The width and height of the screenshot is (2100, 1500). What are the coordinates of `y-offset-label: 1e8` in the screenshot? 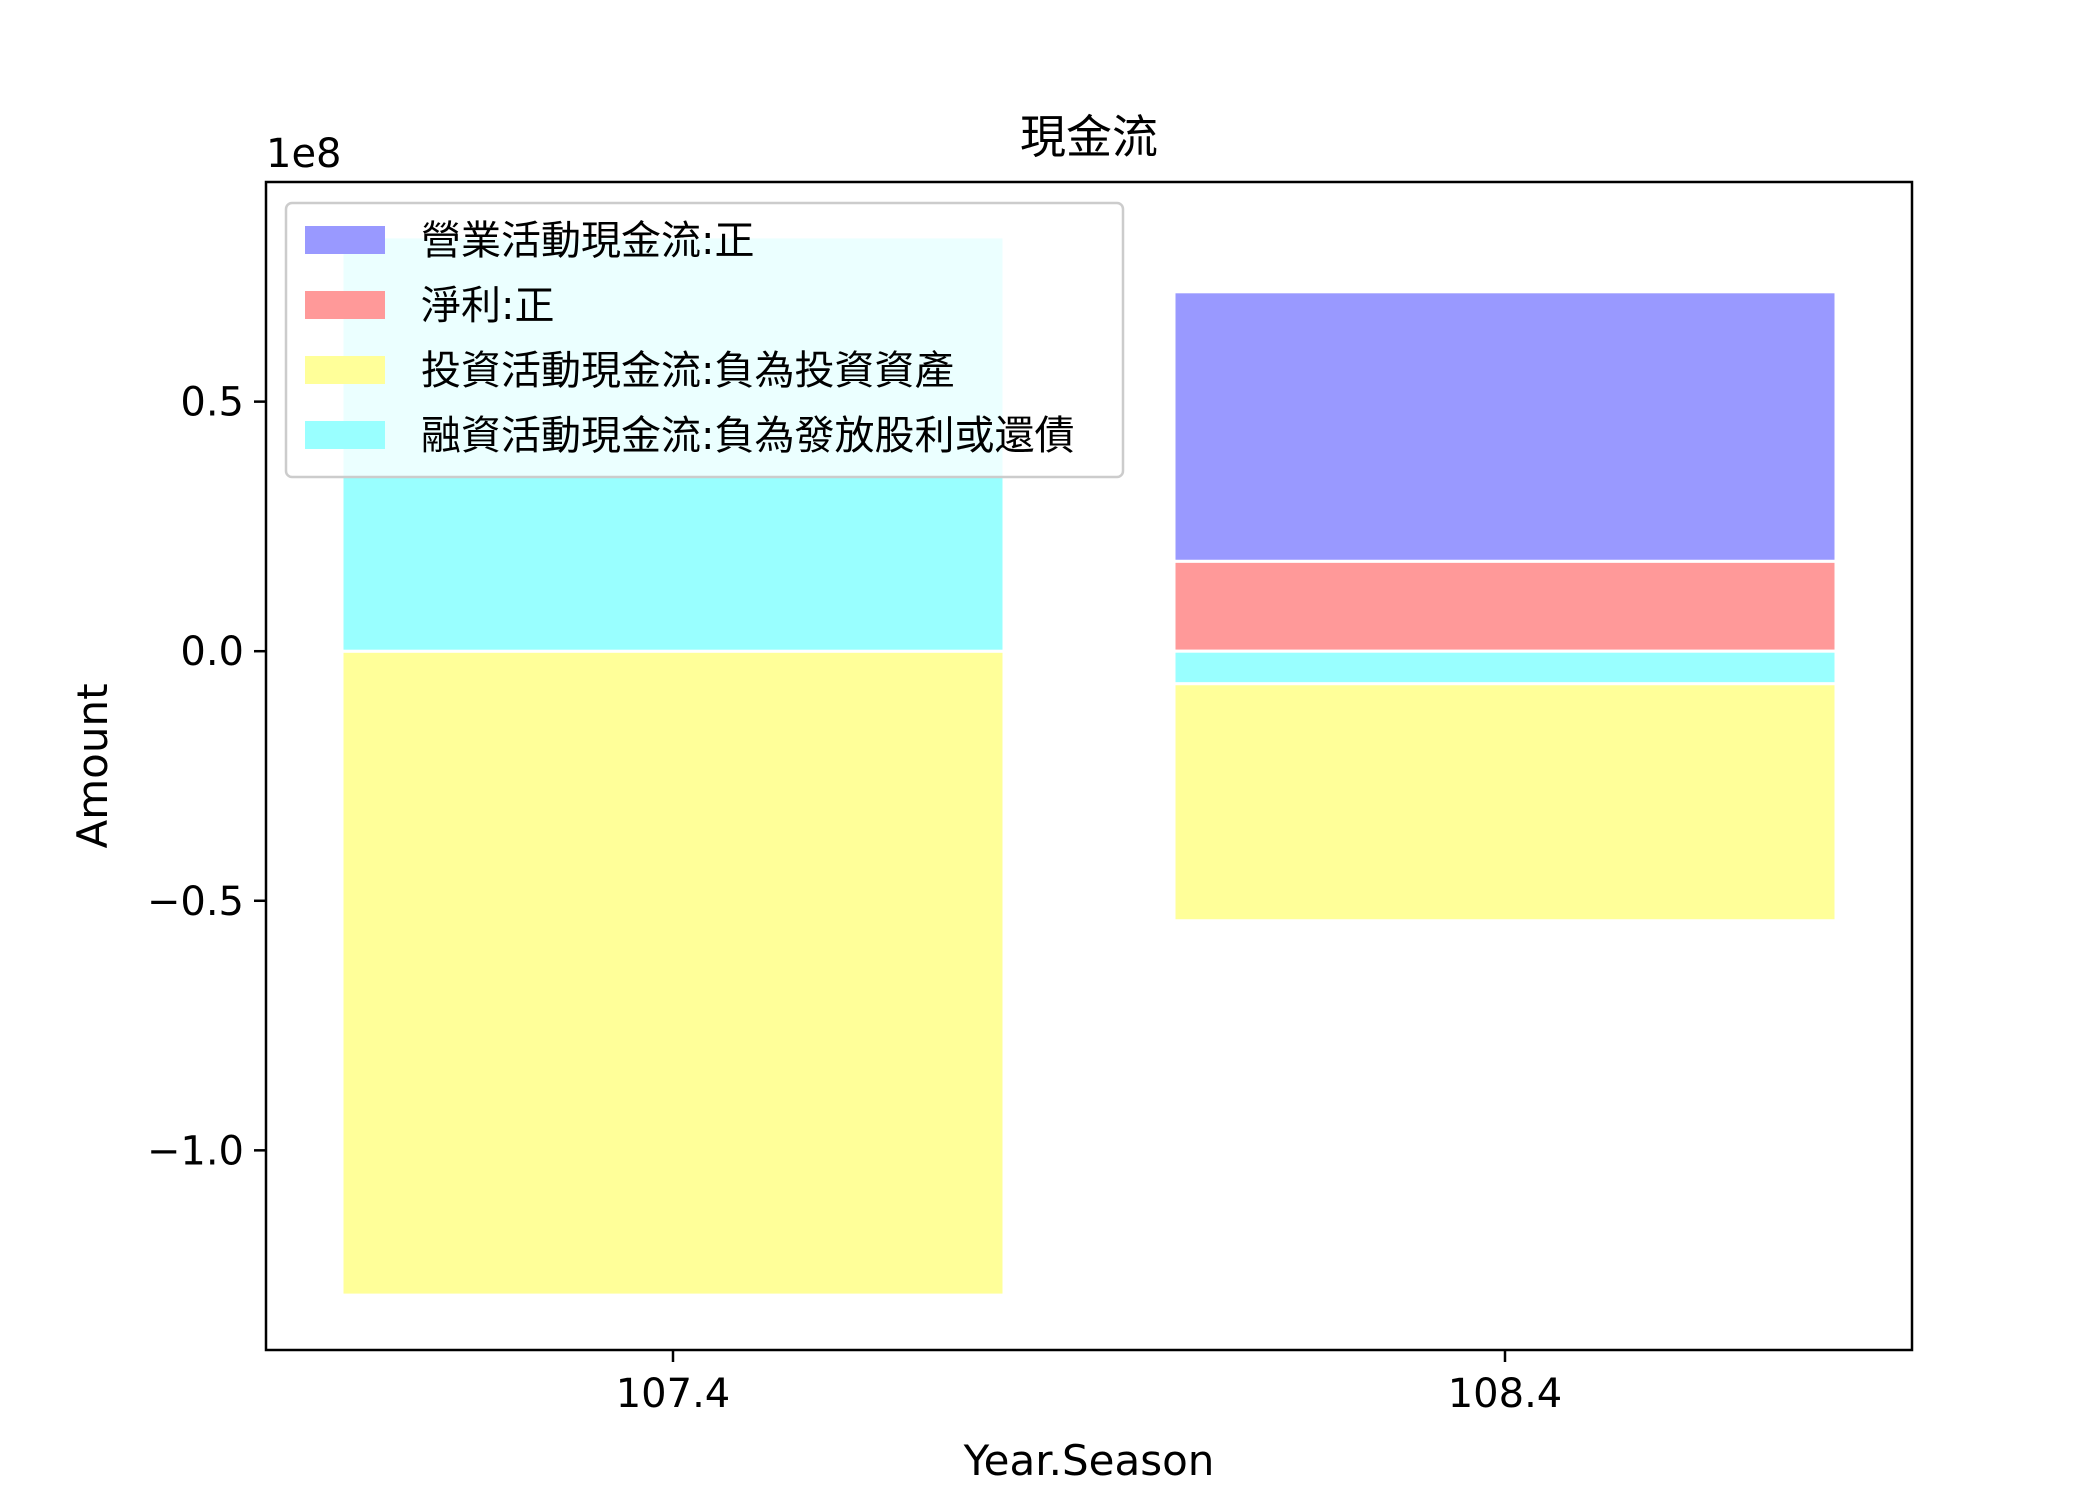 It's located at (304, 154).